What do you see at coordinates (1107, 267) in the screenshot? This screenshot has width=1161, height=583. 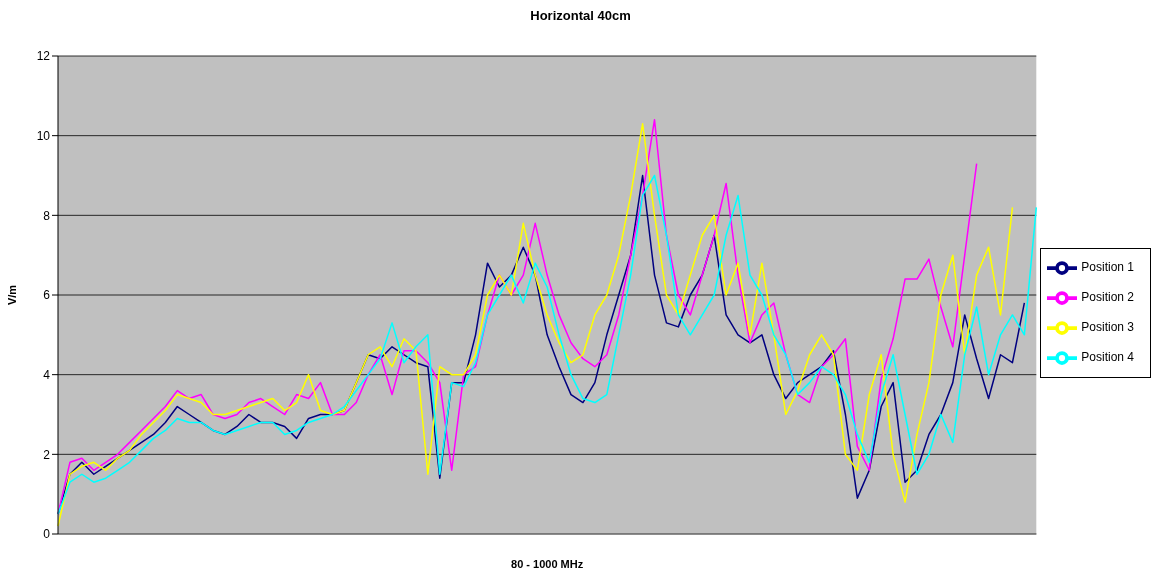 I see `legend-label: Position 1` at bounding box center [1107, 267].